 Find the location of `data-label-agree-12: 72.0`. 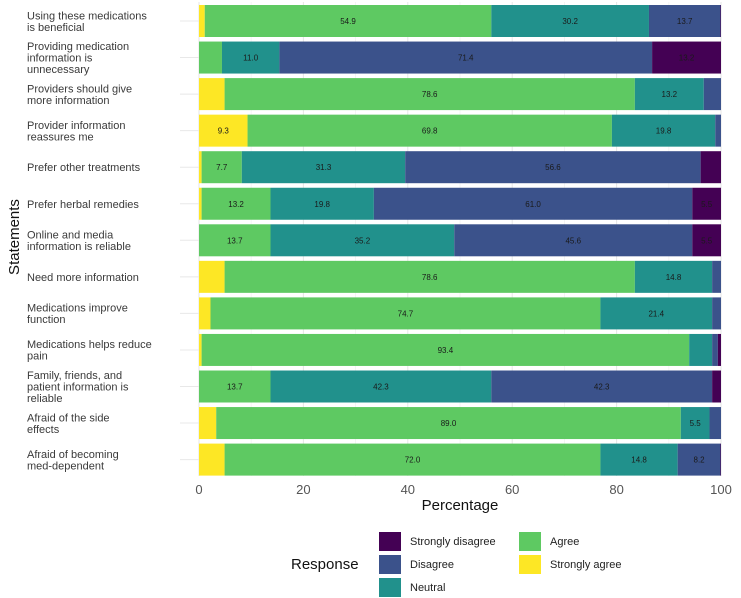

data-label-agree-12: 72.0 is located at coordinates (413, 460).